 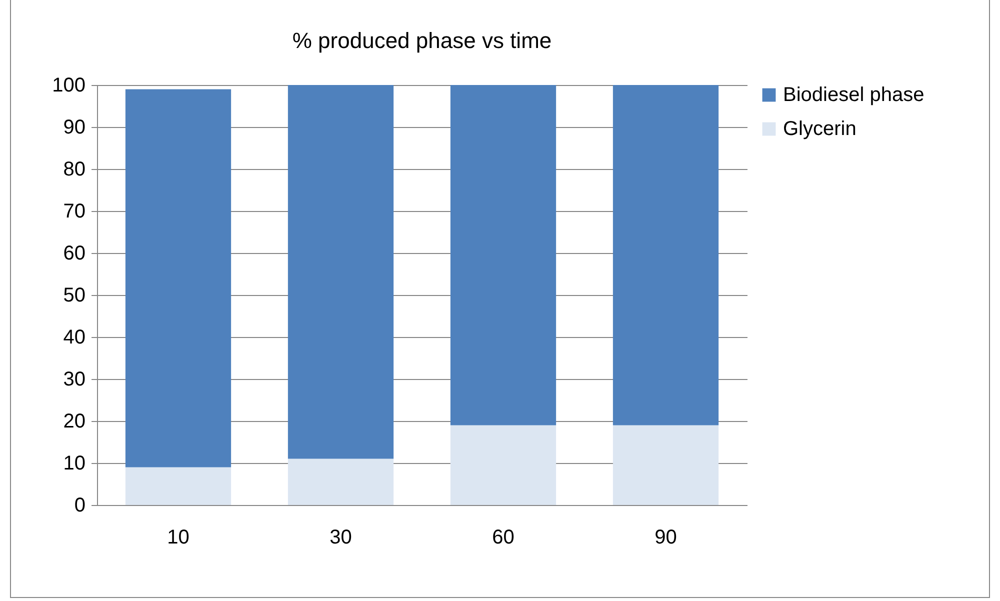 What do you see at coordinates (74, 379) in the screenshot?
I see `y-tick-label: 30` at bounding box center [74, 379].